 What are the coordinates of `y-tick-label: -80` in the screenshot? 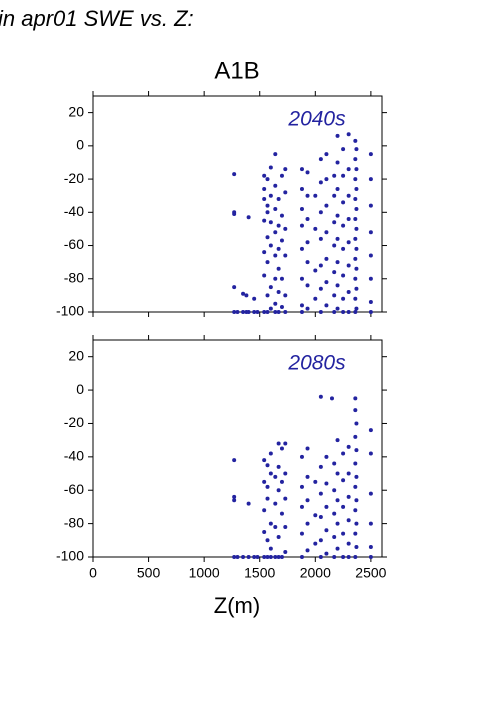 It's located at (74, 277).